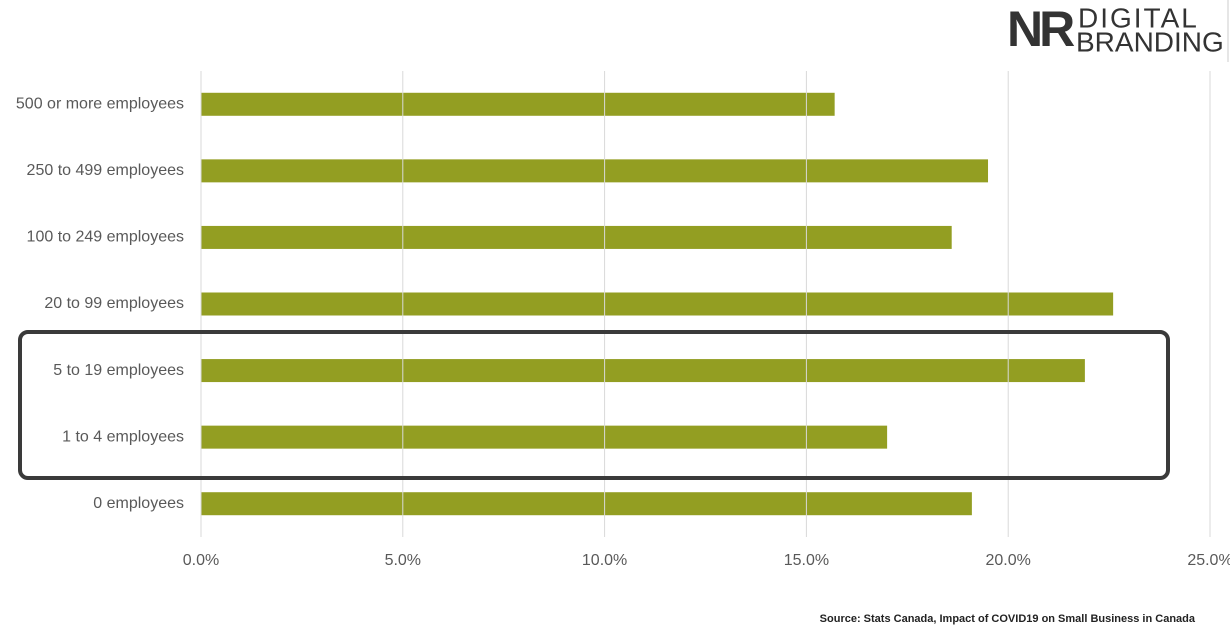  What do you see at coordinates (604, 560) in the screenshot?
I see `x-tick-label: 10.0%` at bounding box center [604, 560].